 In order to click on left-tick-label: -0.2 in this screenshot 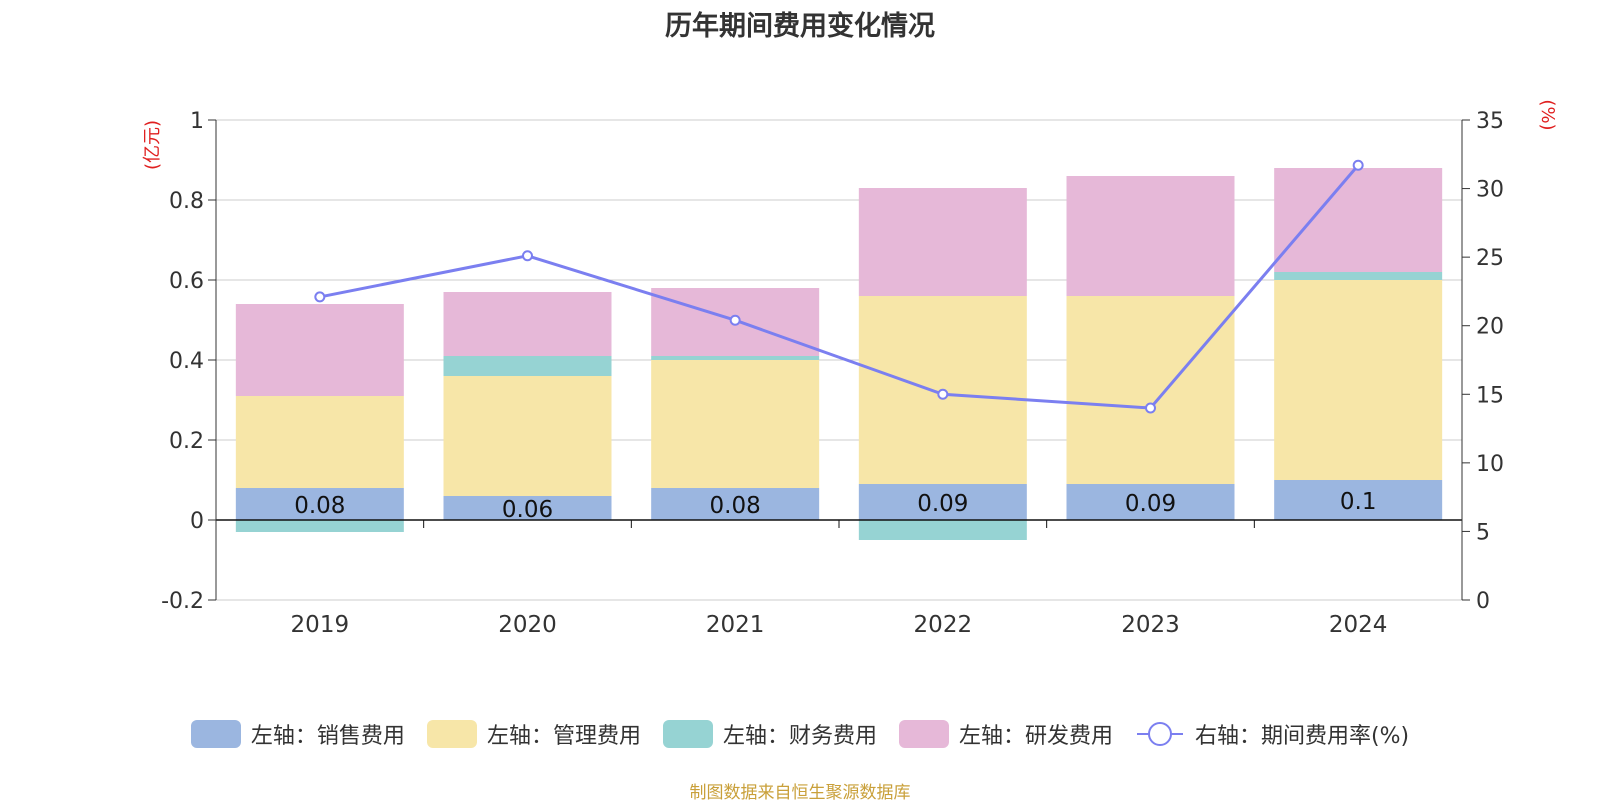, I will do `click(182, 601)`.